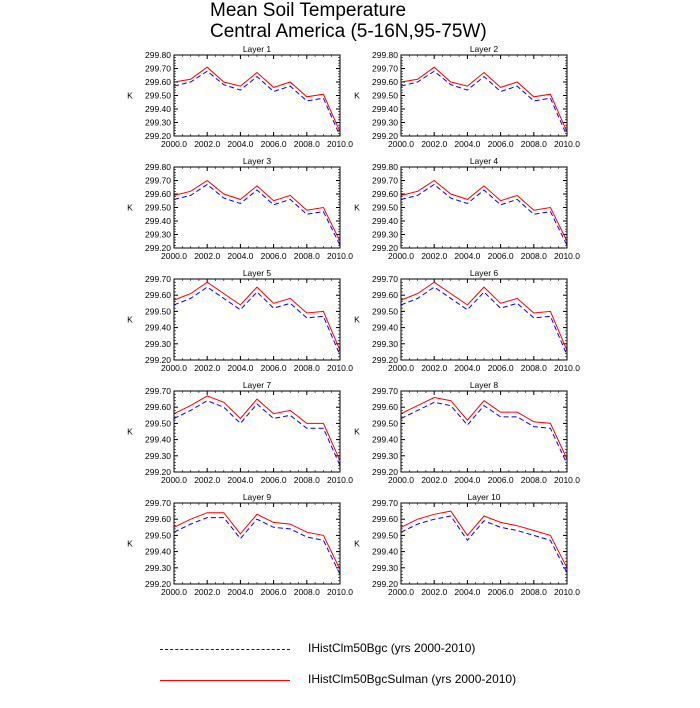 This screenshot has width=700, height=708. What do you see at coordinates (348, 31) in the screenshot?
I see `chart-title-line-2: Central America (5-16N,95-75W)` at bounding box center [348, 31].